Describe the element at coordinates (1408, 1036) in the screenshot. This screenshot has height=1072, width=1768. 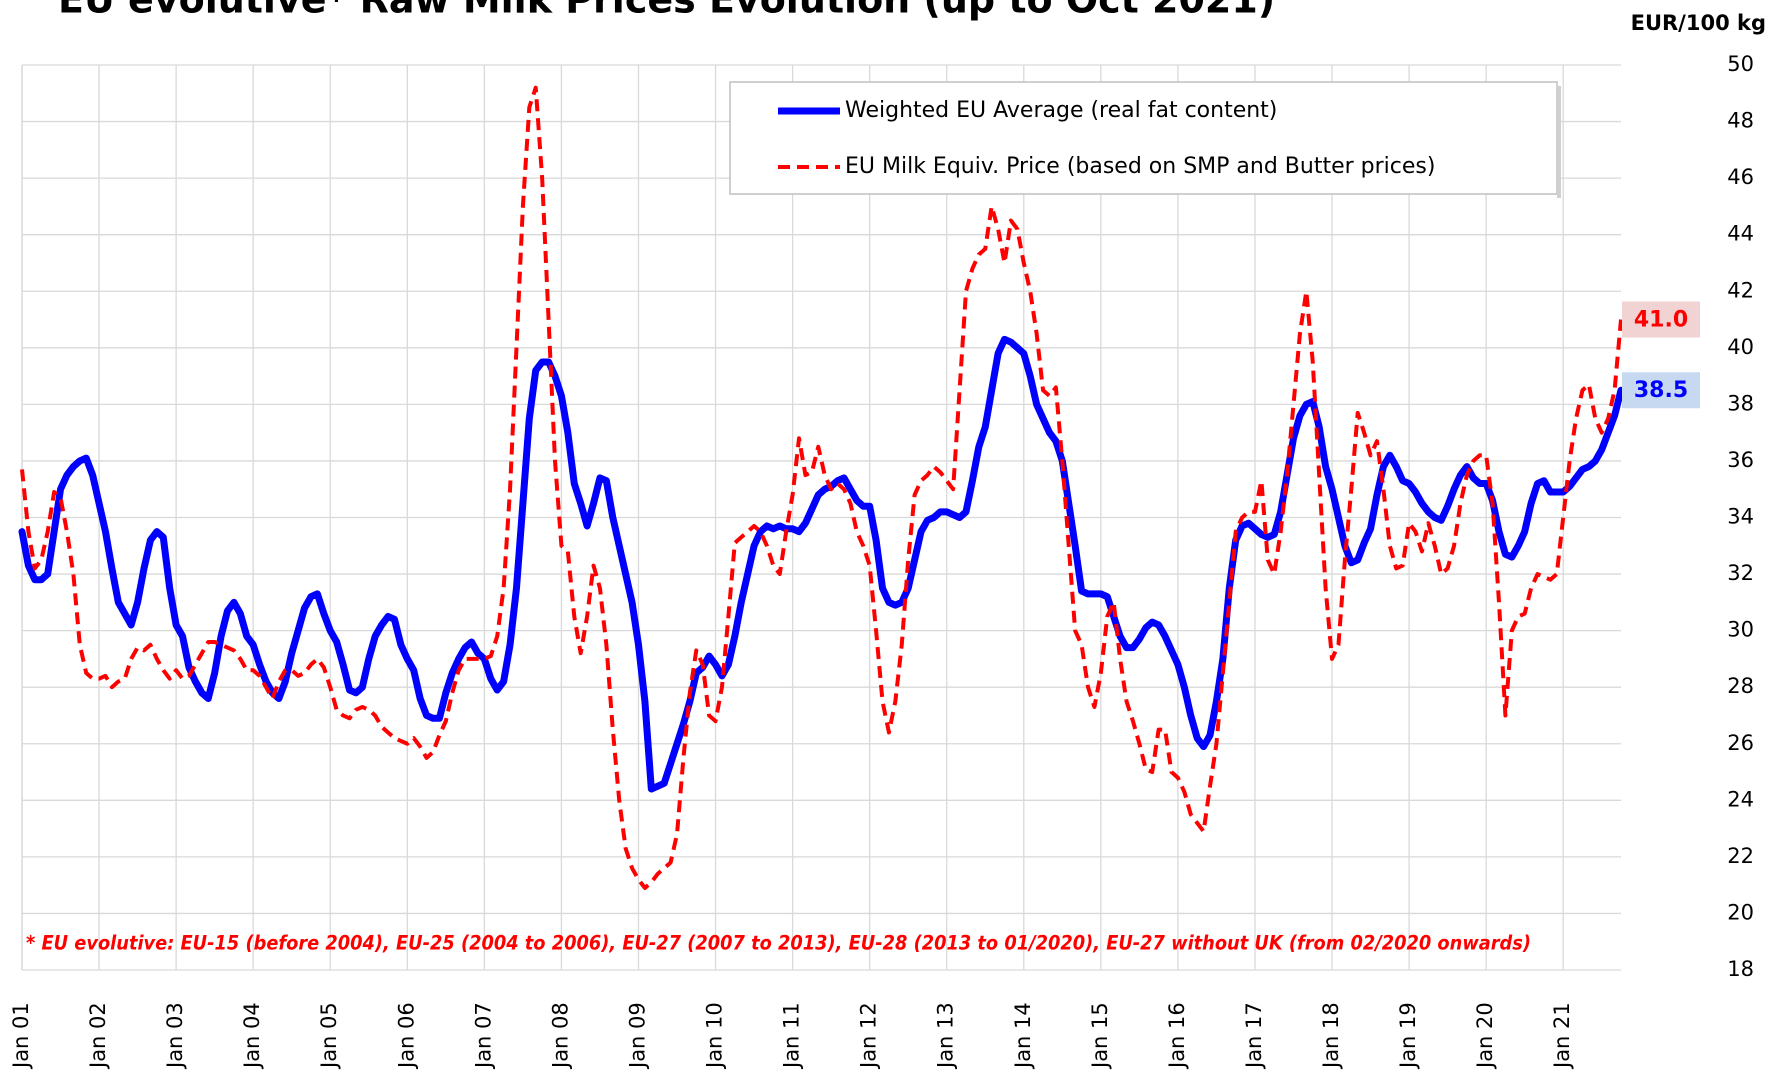
I see `x-tick-label: Jan 19` at that location.